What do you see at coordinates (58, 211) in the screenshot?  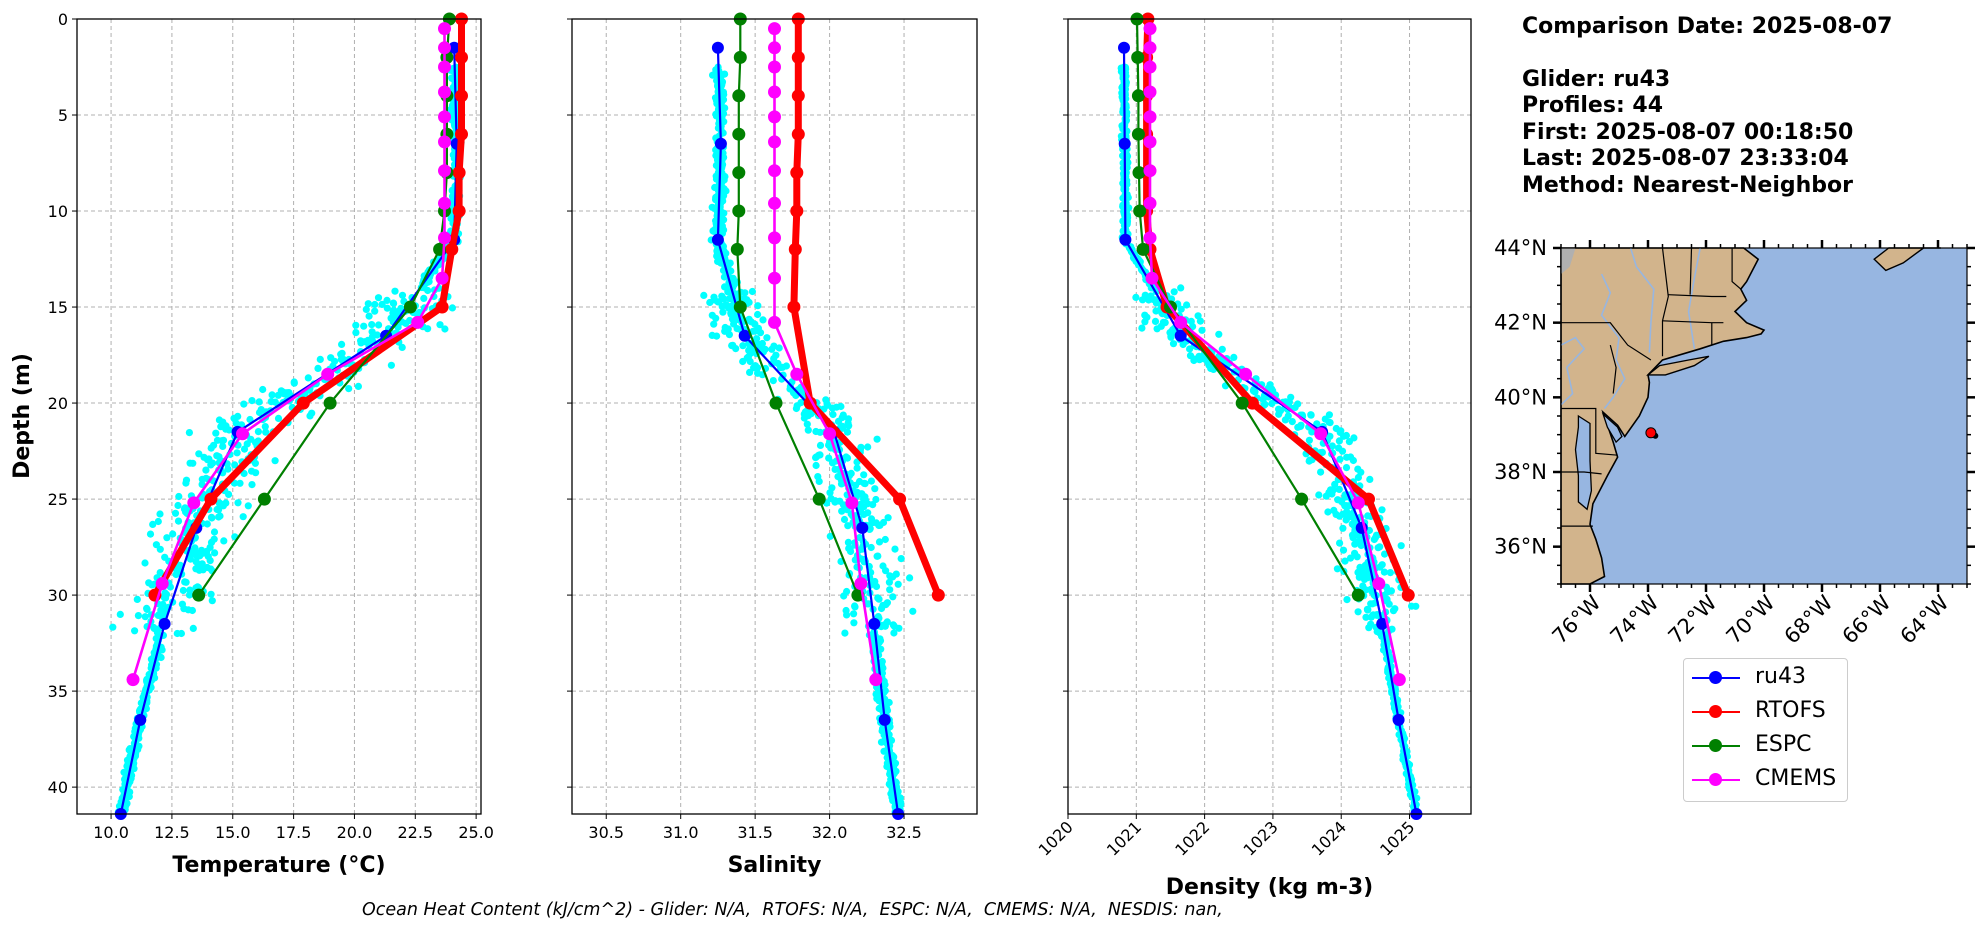 I see `y-tick-label: 10` at bounding box center [58, 211].